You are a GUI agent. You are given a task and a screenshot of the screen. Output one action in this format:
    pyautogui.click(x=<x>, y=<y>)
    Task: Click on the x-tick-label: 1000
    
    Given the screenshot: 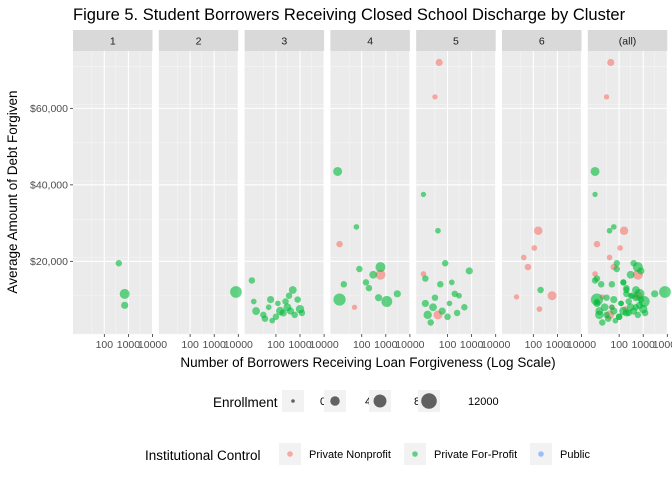 What is the action you would take?
    pyautogui.click(x=386, y=345)
    